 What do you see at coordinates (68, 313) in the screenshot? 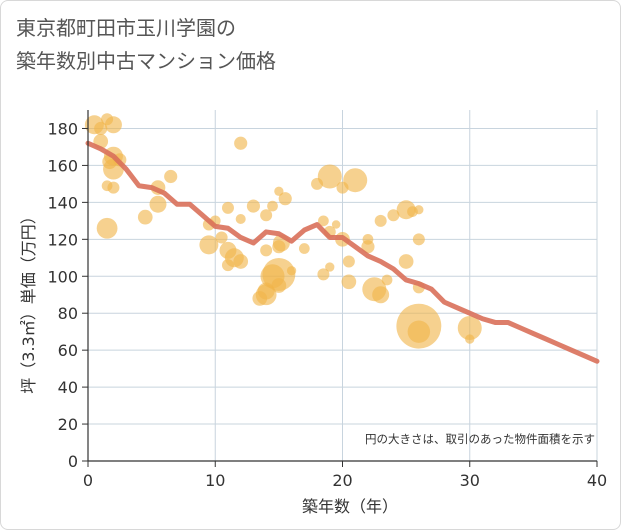
I see `y-tick-label: 80` at bounding box center [68, 313].